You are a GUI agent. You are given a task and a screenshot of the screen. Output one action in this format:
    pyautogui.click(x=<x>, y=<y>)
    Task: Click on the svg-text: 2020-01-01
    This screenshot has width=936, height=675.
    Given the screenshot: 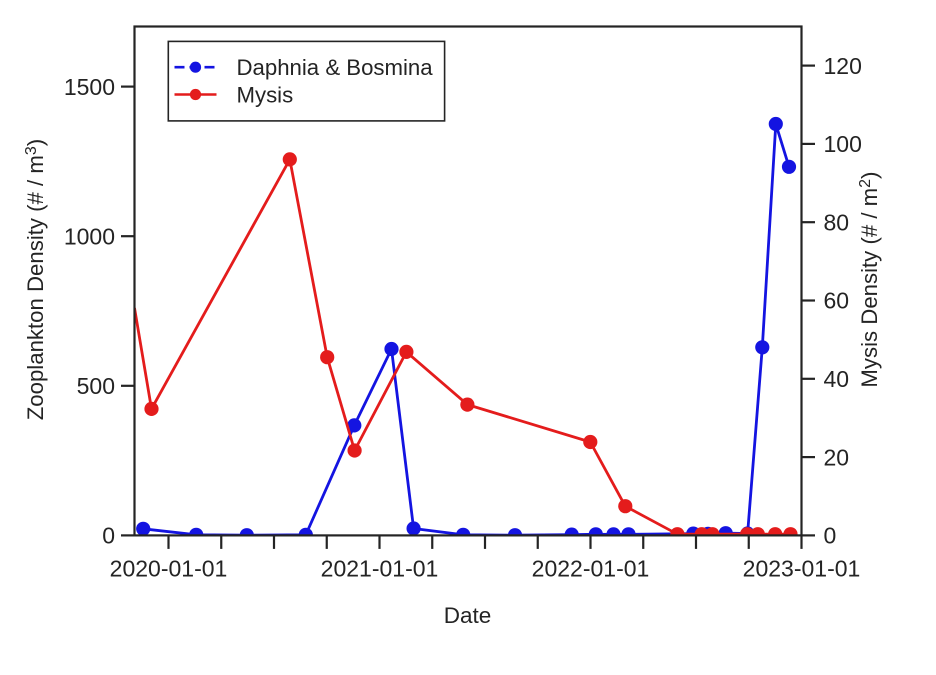 What is the action you would take?
    pyautogui.click(x=169, y=569)
    